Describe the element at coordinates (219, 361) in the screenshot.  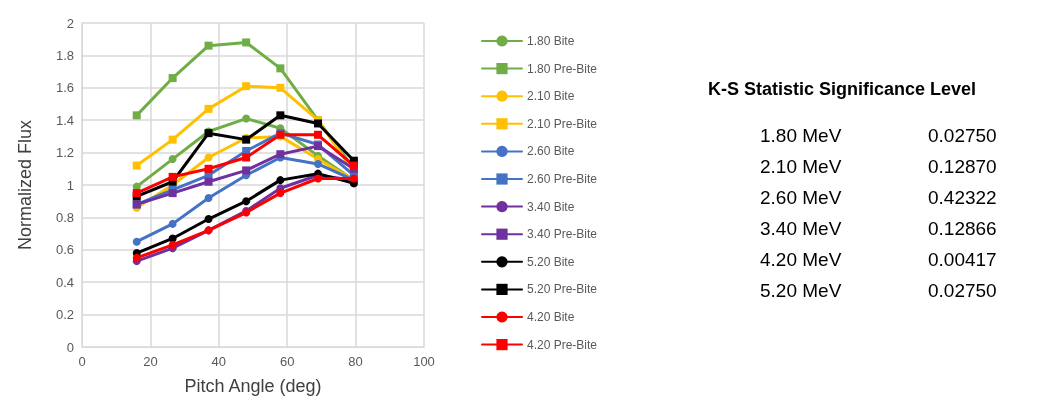
I see `x-tick-label: 40` at that location.